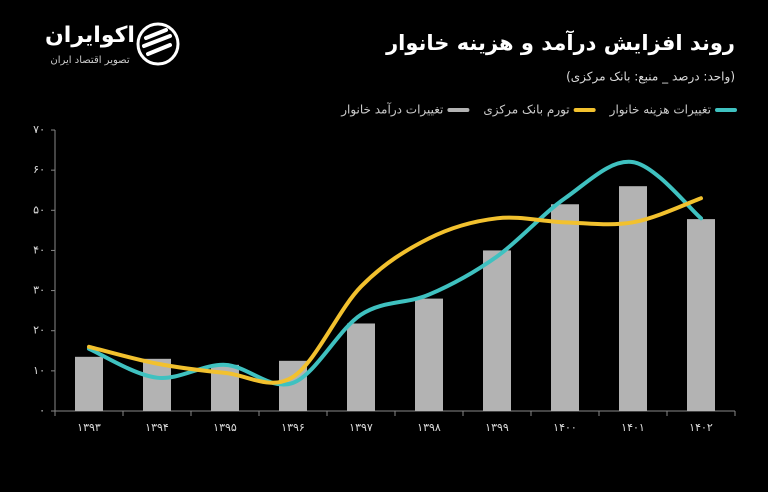 The height and width of the screenshot is (492, 768). Describe the element at coordinates (89, 427) in the screenshot. I see `x-tick-label: ۱۳۹۳` at that location.